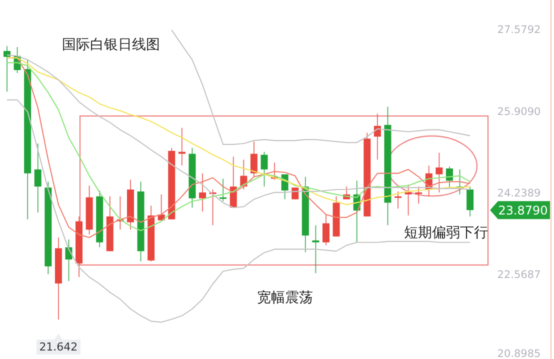 The height and width of the screenshot is (359, 554). What do you see at coordinates (519, 194) in the screenshot?
I see `y-tick-label: 24.2389` at bounding box center [519, 194].